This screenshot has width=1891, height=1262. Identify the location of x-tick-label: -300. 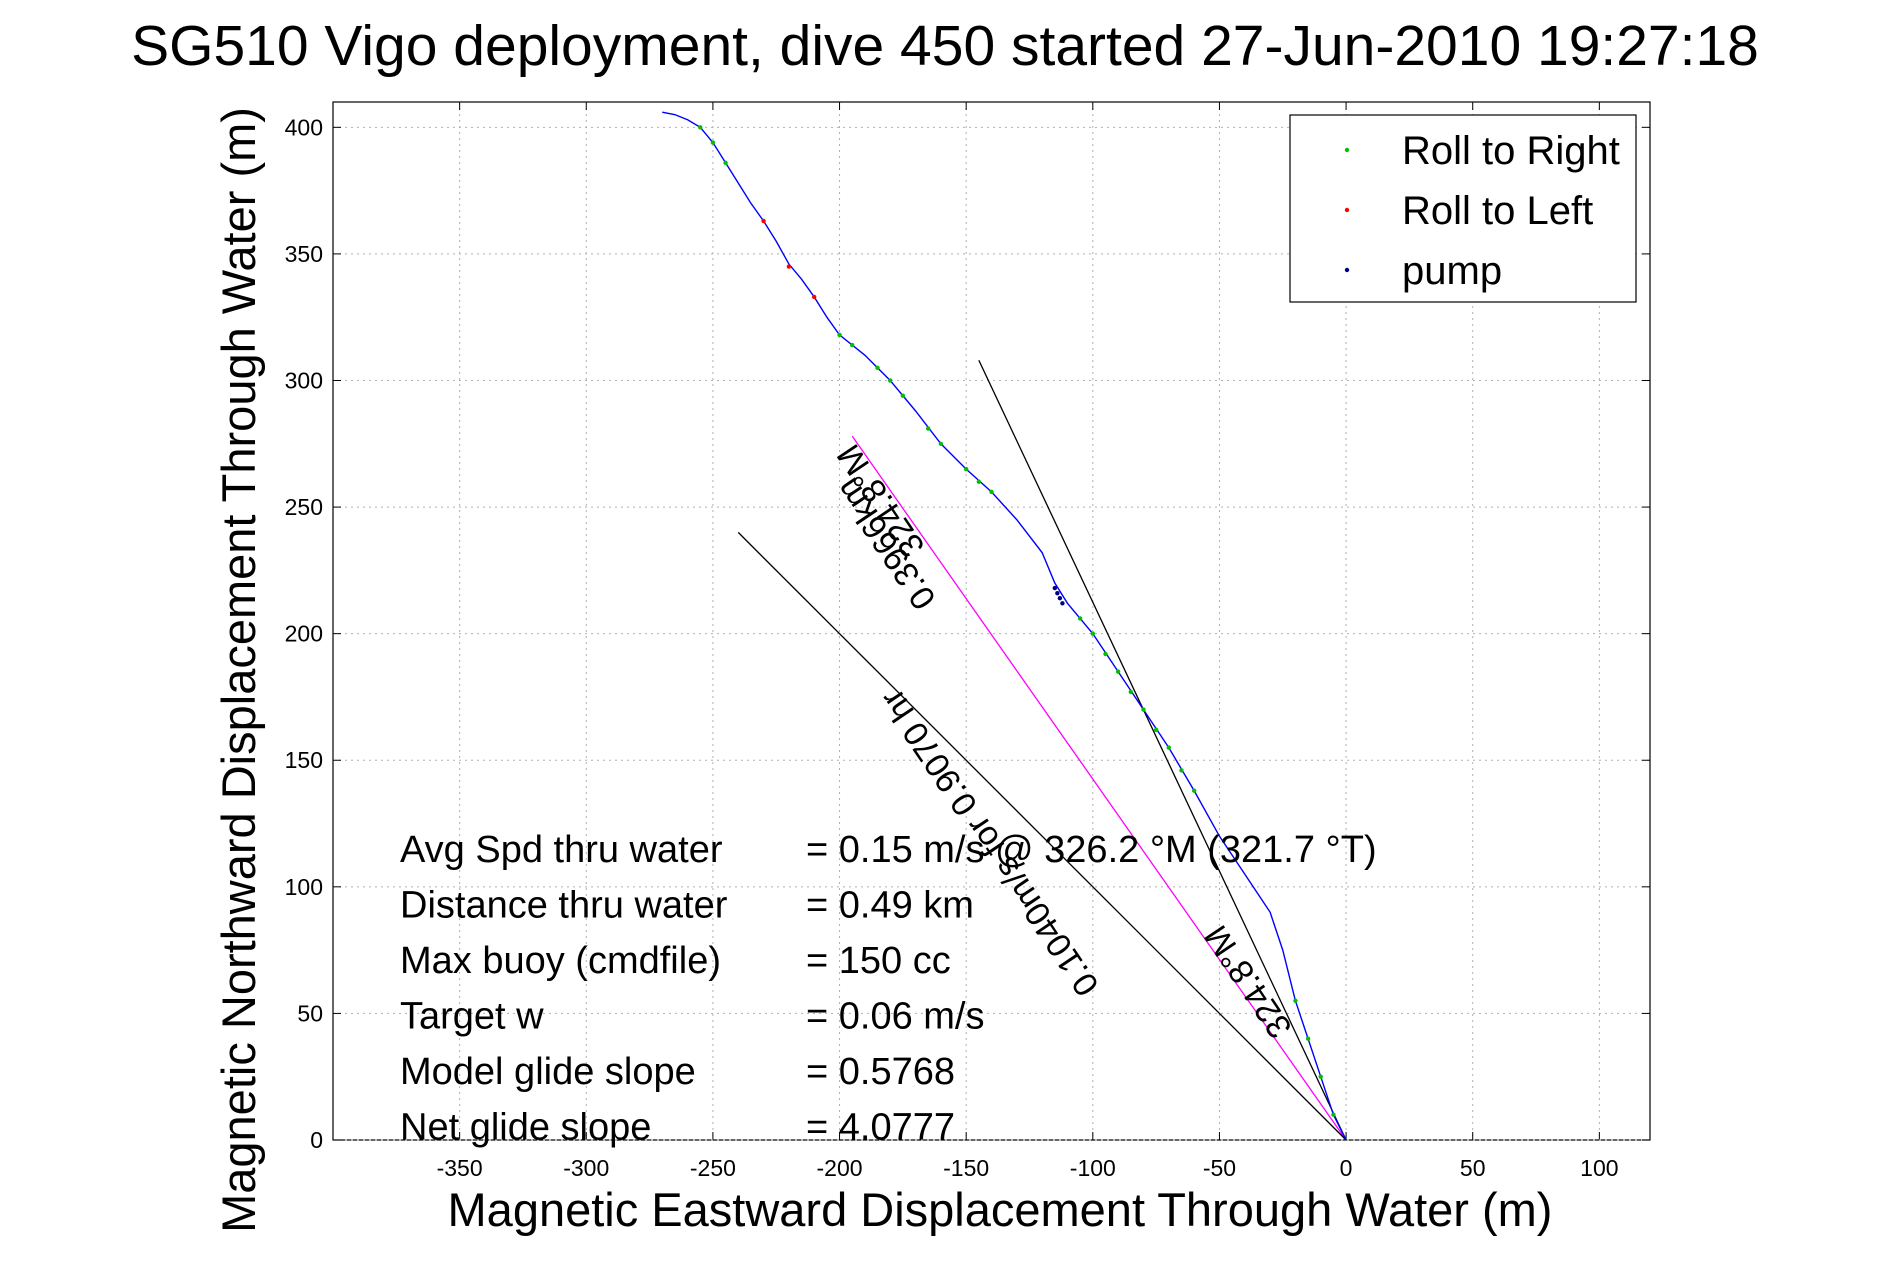
(586, 1168).